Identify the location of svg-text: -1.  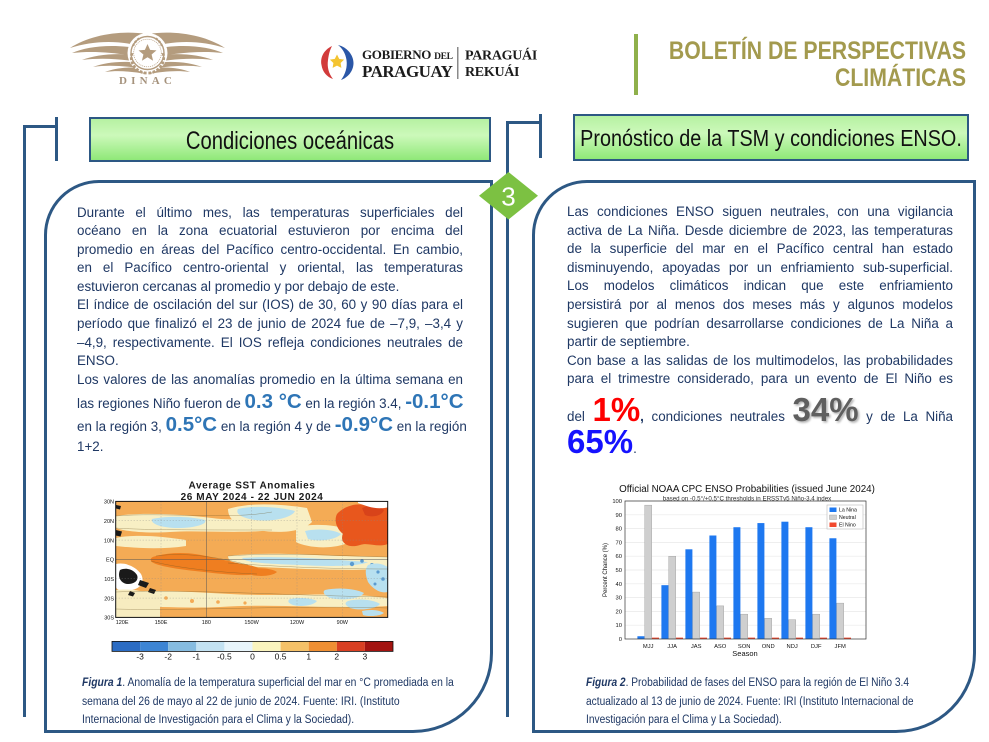
(197, 657).